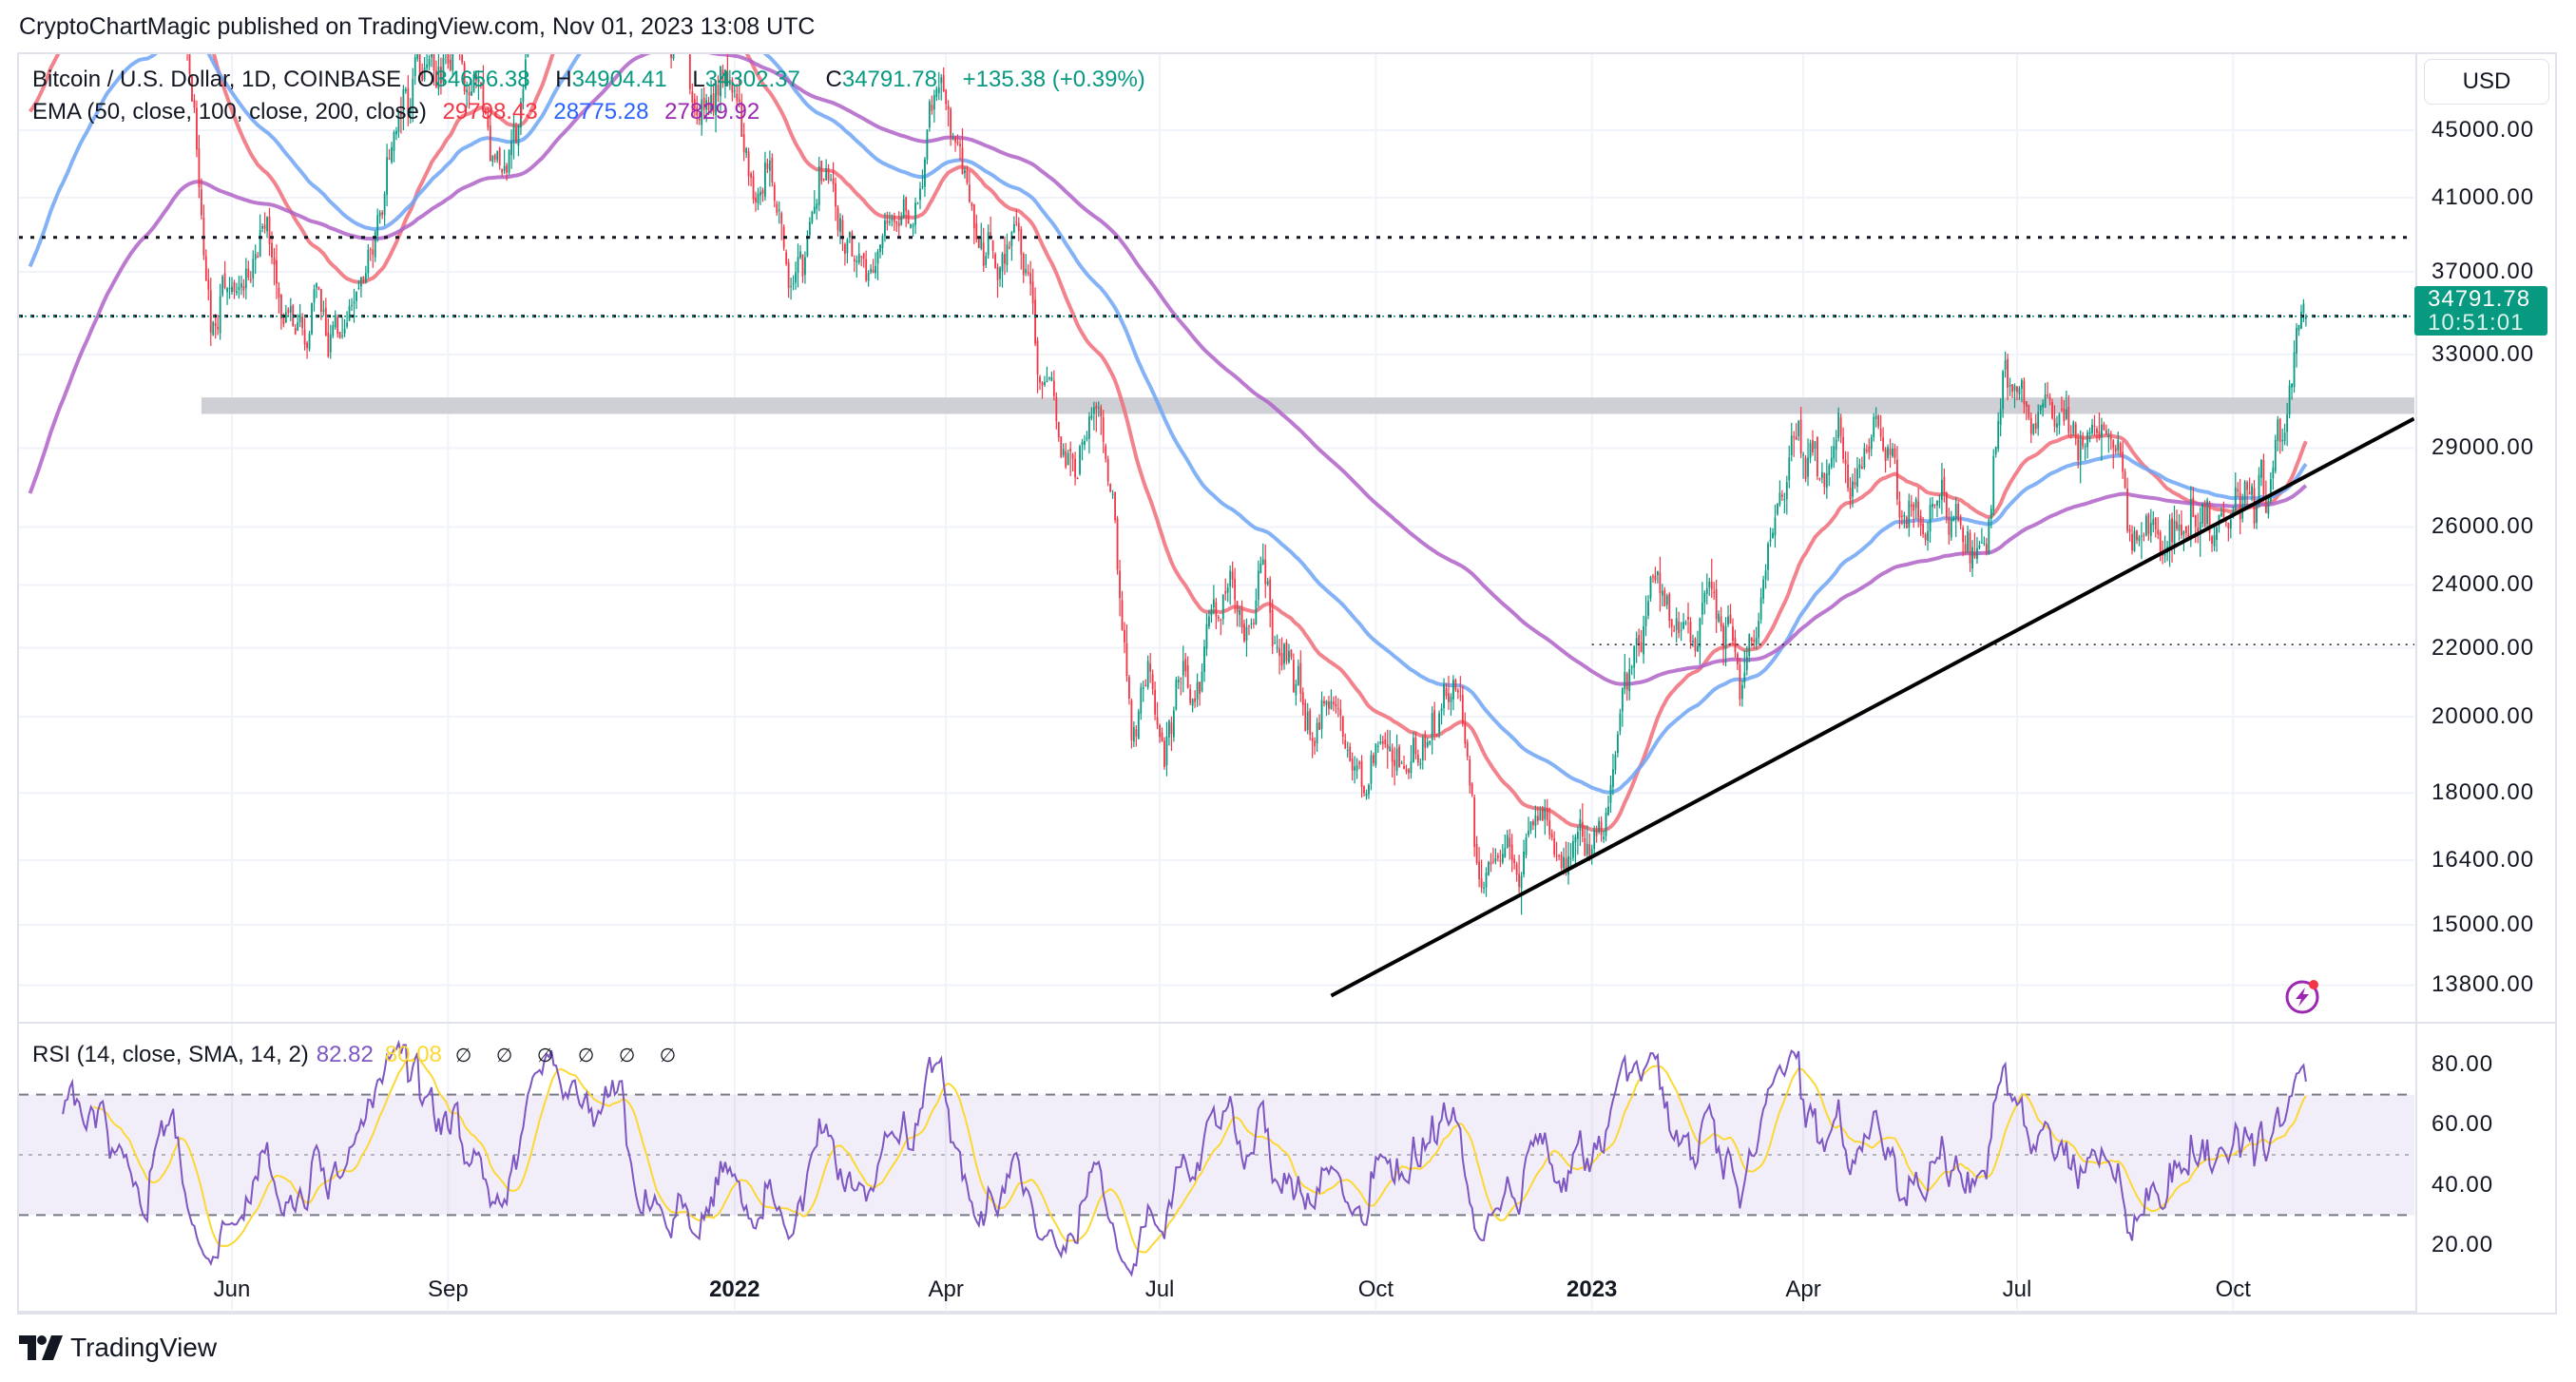  Describe the element at coordinates (946, 1289) in the screenshot. I see `time-tick-label: Apr` at that location.